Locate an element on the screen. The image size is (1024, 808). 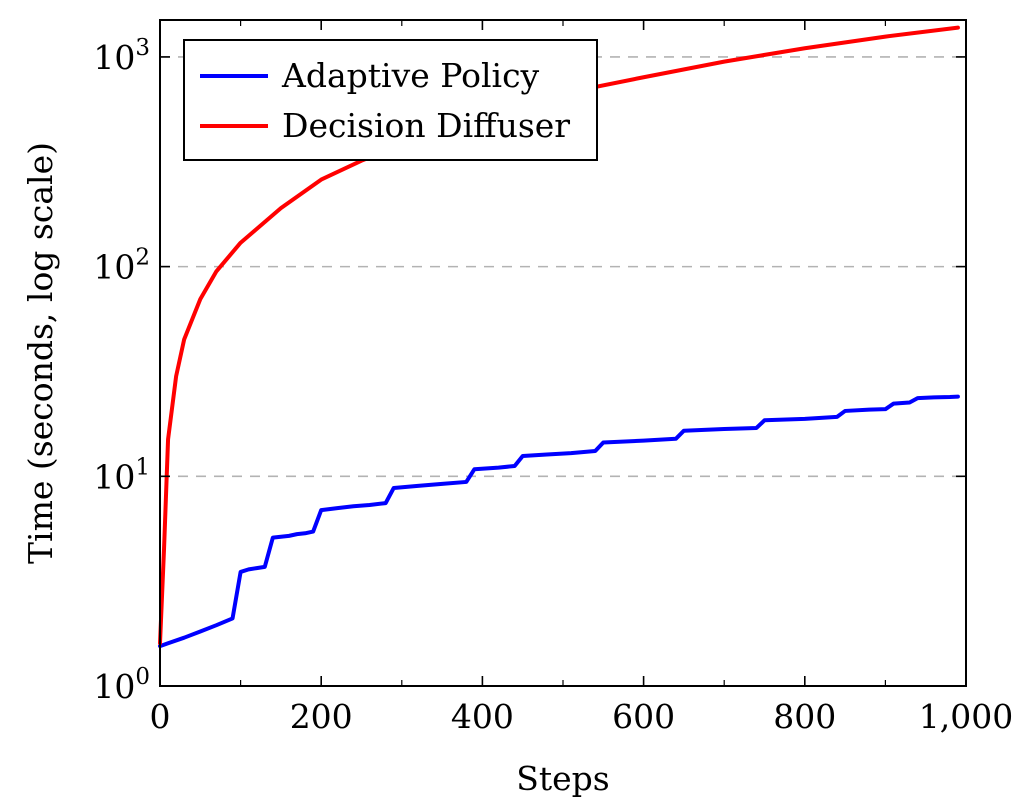
y-tick-labels: 10⁰ 10¹ 10² 10³ is located at coordinates (121, 370).